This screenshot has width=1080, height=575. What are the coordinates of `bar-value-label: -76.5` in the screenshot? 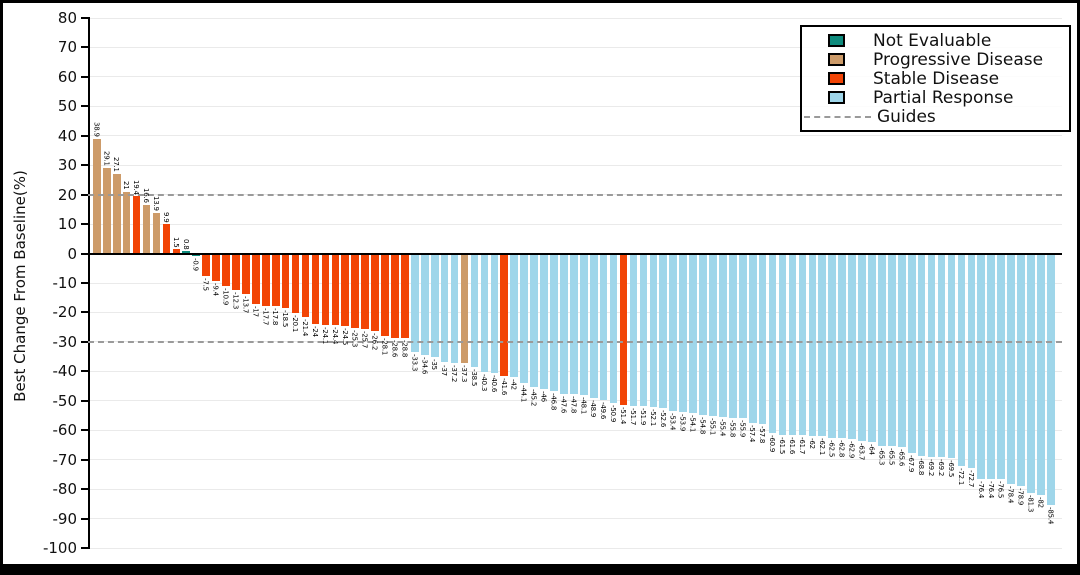 It's located at (1000, 489).